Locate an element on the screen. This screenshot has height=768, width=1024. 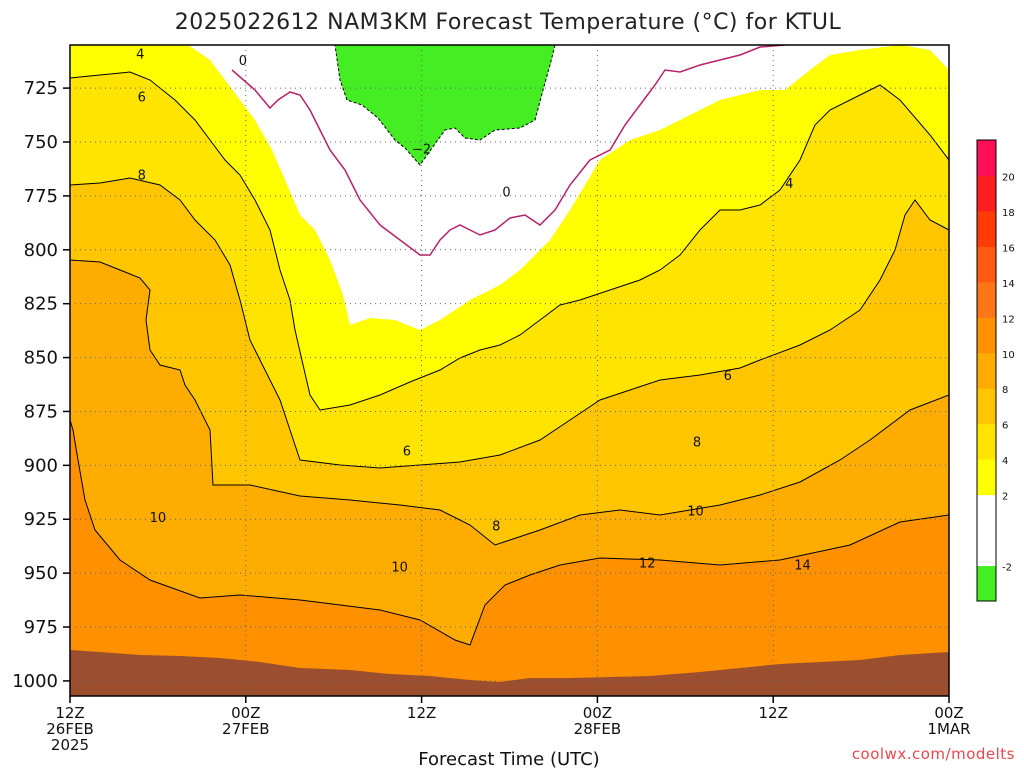
colorbar-frame is located at coordinates (986, 370).